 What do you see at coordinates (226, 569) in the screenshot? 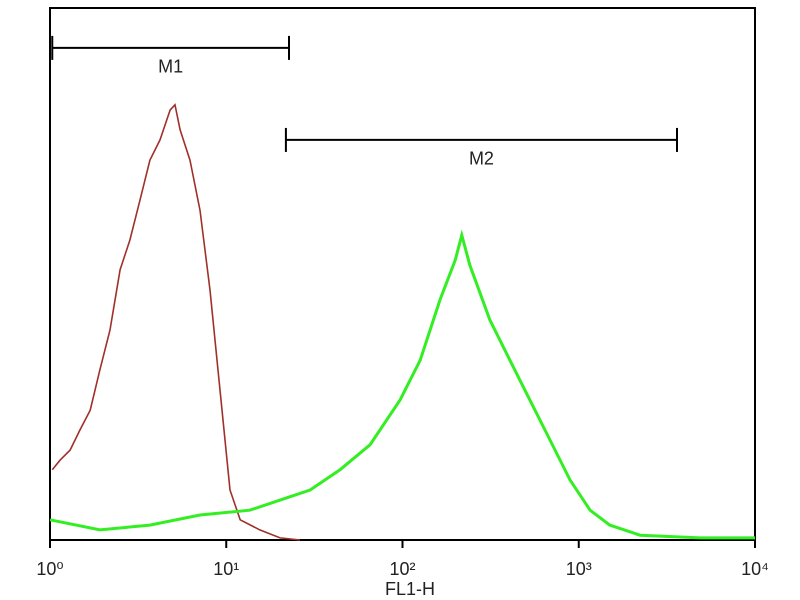
I see `x-tick-label: 10¹` at bounding box center [226, 569].